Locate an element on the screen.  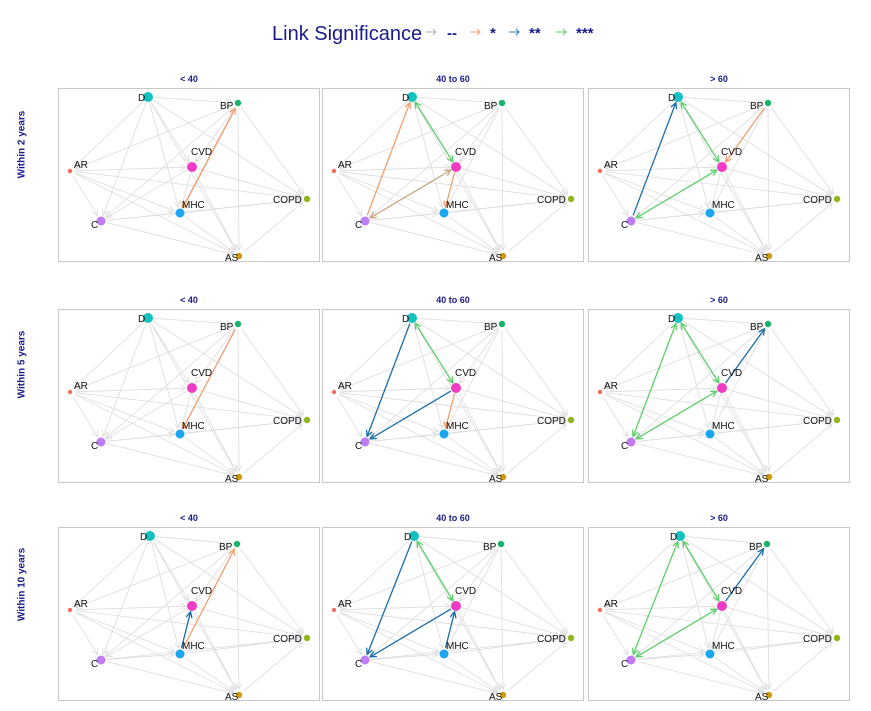
legend-arrowhead-icon is located at coordinates (478, 32).